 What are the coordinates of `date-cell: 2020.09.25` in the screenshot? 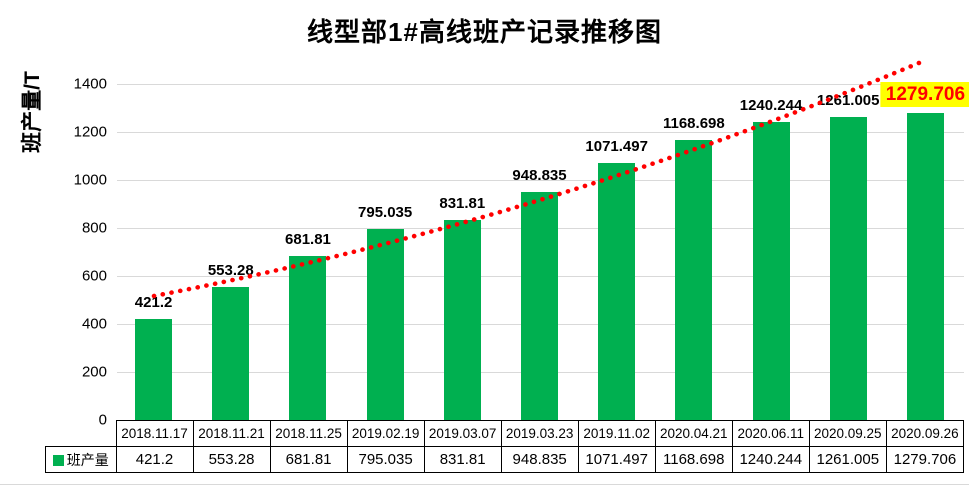 It's located at (847, 433).